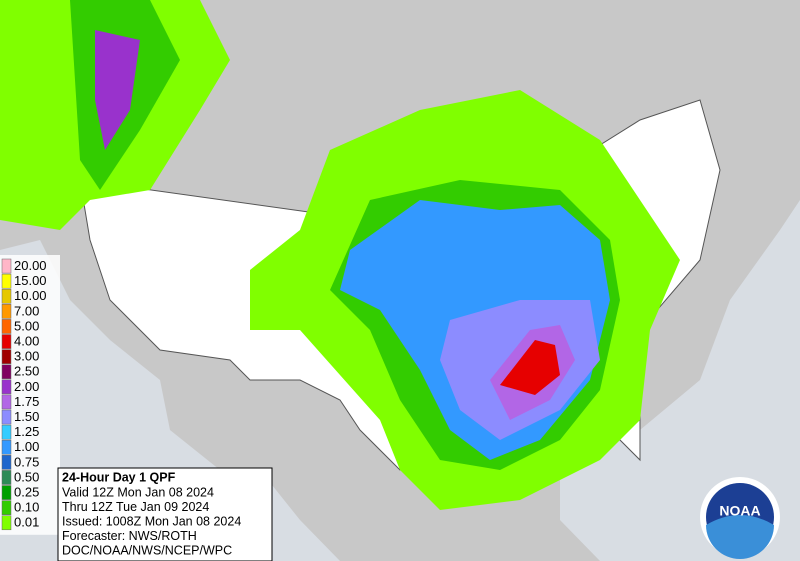 The width and height of the screenshot is (800, 561). Describe the element at coordinates (739, 511) in the screenshot. I see `logo-text: NOAA` at that location.